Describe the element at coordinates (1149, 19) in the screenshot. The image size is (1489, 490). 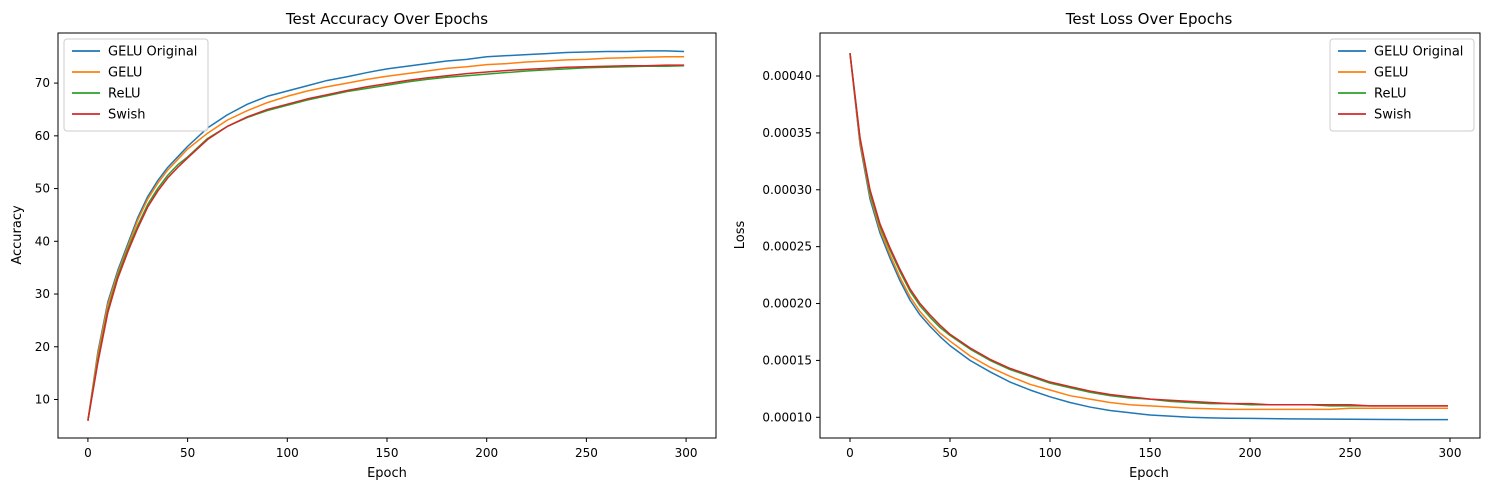
I see `chart-title: Test Loss Over Epochs` at that location.